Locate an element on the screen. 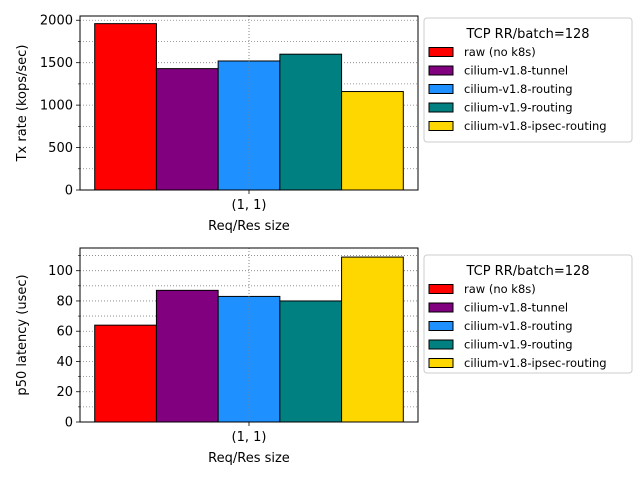 The image size is (640, 484). y-tick-label: 80 is located at coordinates (64, 301).